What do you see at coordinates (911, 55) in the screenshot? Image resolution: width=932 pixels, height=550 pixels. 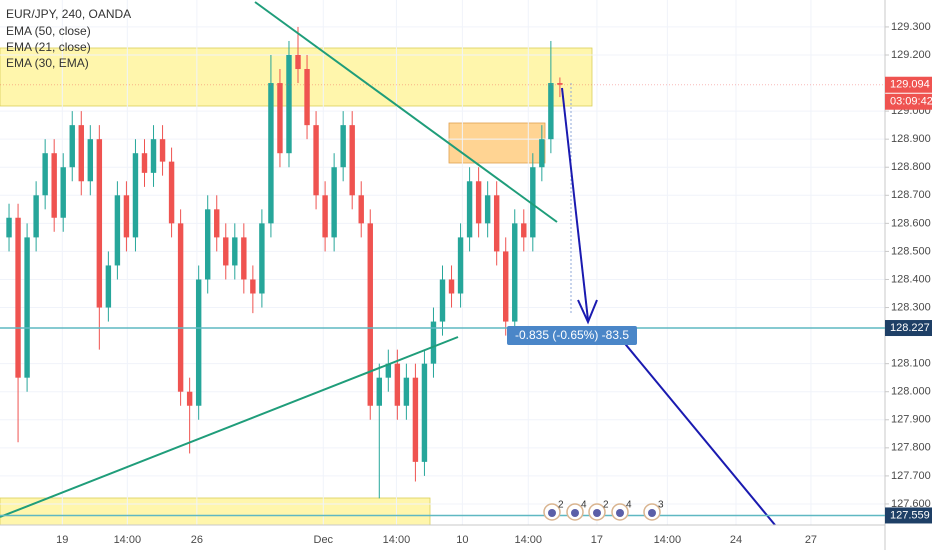 I see `y-tick-label: 129.200` at bounding box center [911, 55].